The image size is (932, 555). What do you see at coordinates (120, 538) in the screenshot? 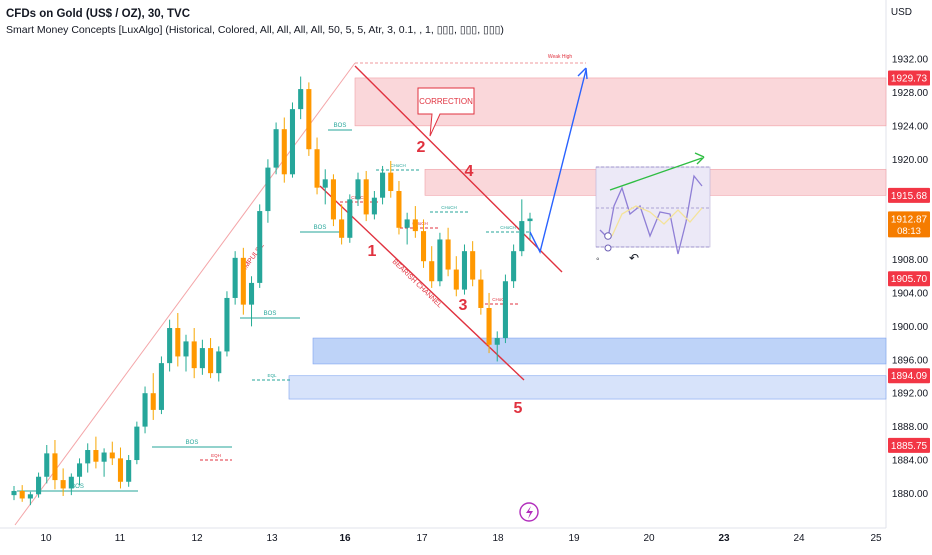
I see `x-tick-label: 11` at bounding box center [120, 538].